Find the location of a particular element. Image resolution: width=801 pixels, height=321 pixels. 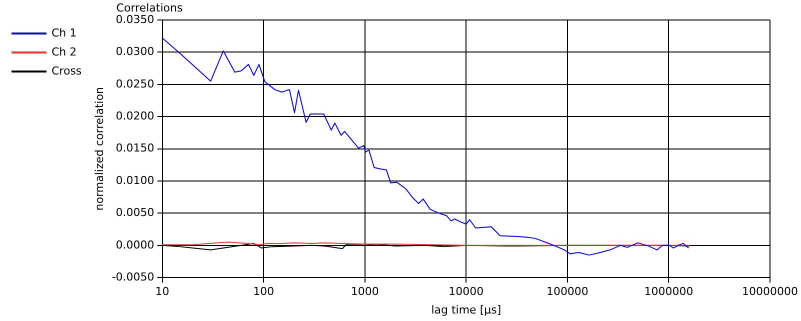

y-axis-title: normalized correlation is located at coordinates (99, 148).